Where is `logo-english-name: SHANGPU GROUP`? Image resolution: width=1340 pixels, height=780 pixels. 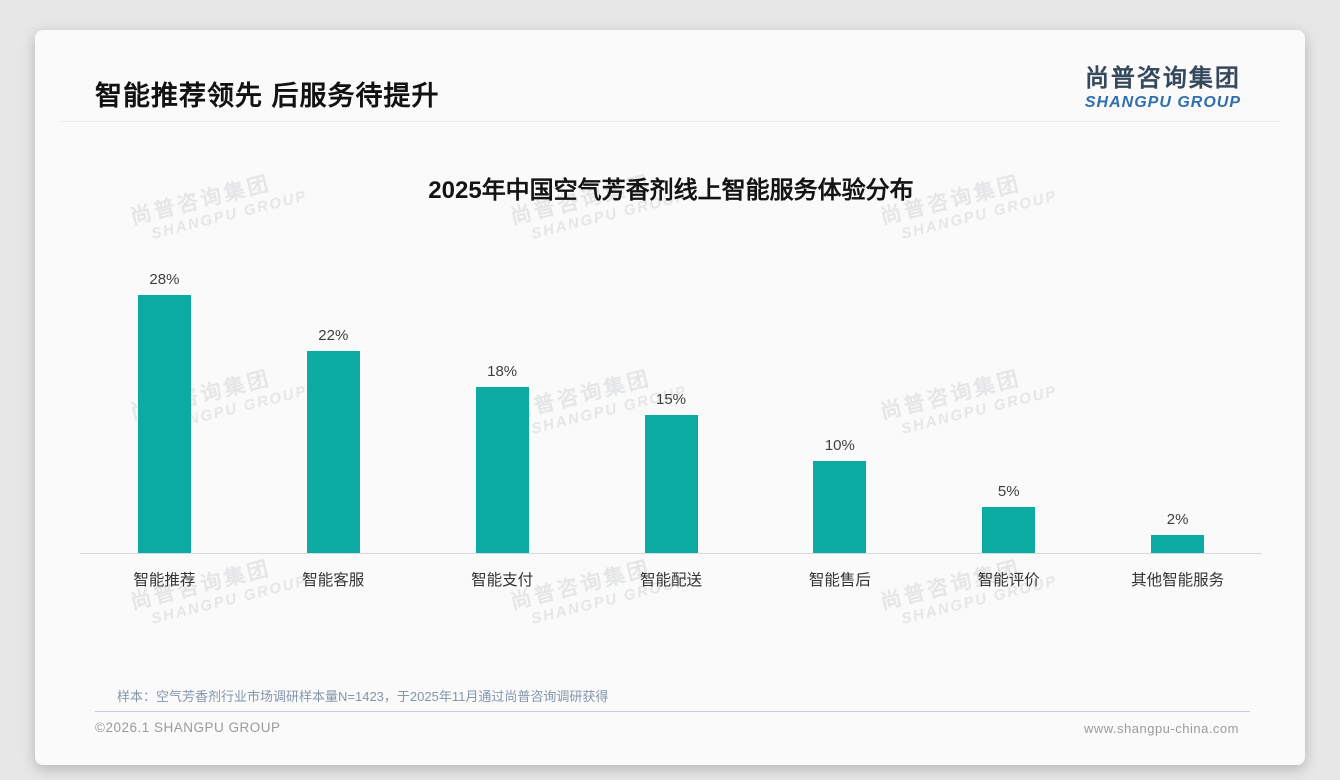 logo-english-name: SHANGPU GROUP is located at coordinates (1162, 102).